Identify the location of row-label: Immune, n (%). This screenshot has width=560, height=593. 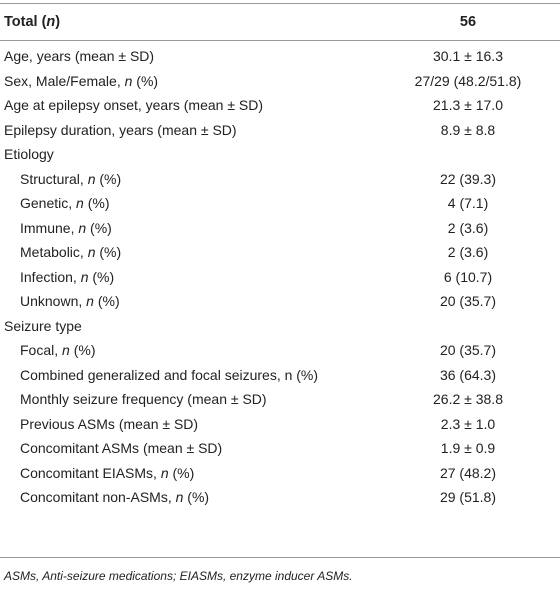
(66, 228).